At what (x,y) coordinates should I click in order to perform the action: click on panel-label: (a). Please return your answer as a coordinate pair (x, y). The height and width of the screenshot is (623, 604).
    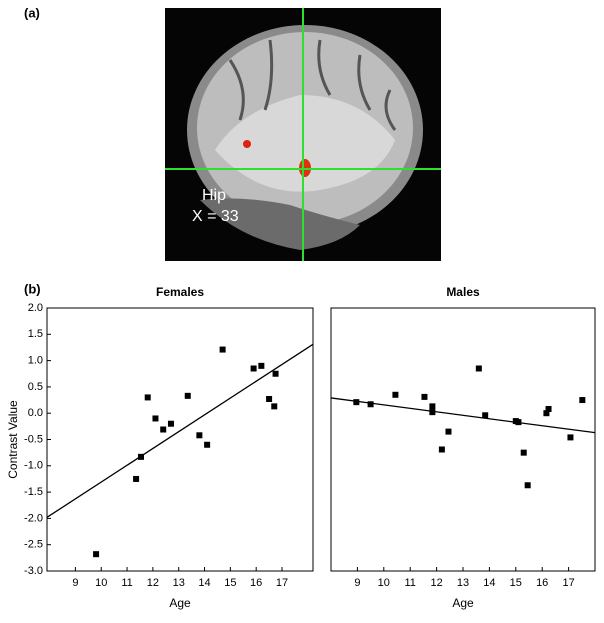
    Looking at the image, I should click on (32, 12).